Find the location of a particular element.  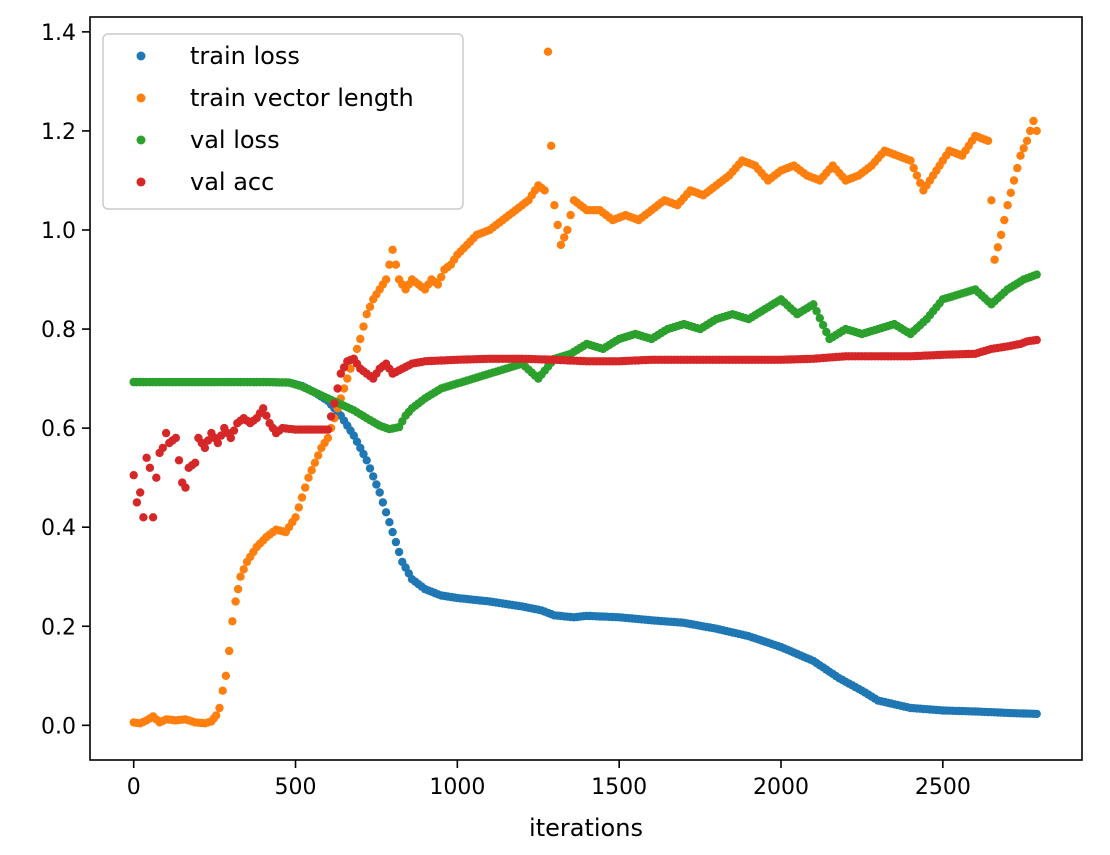

x-tick-label: 1500 is located at coordinates (619, 787).